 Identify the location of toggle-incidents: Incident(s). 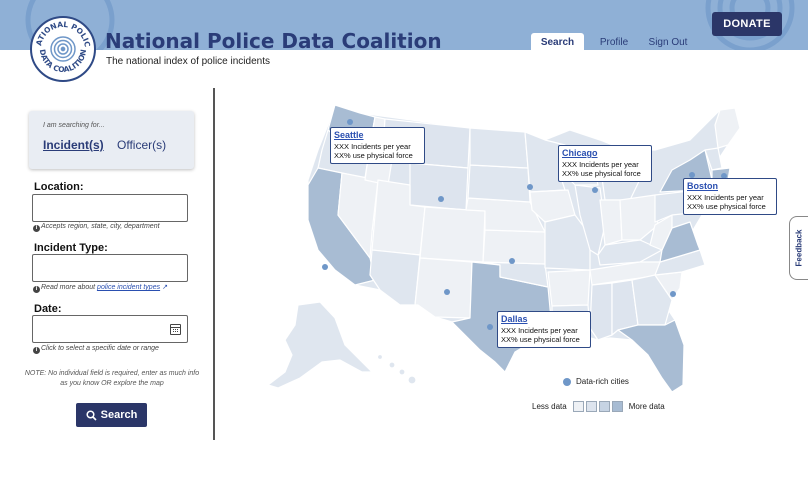
(73, 145).